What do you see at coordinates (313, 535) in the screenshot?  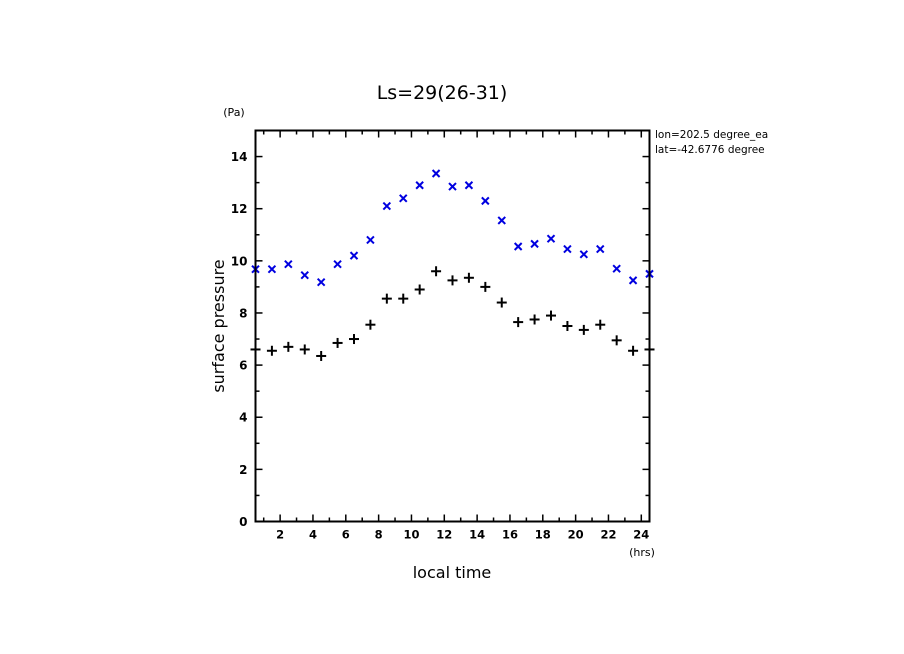 I see `x-tick-label: 4` at bounding box center [313, 535].